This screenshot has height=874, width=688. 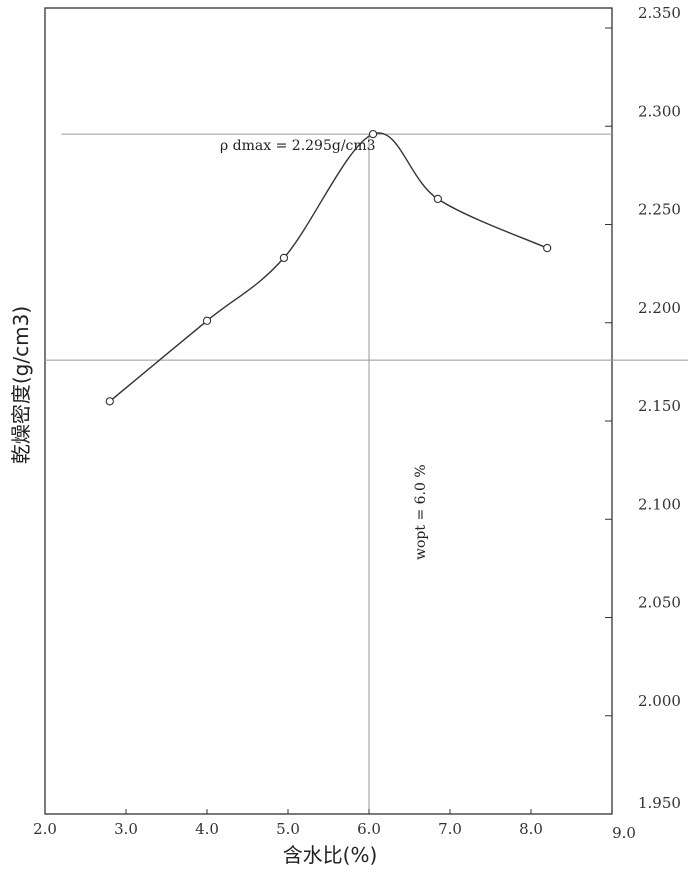 What do you see at coordinates (369, 829) in the screenshot?
I see `x-tick-label: 6.0` at bounding box center [369, 829].